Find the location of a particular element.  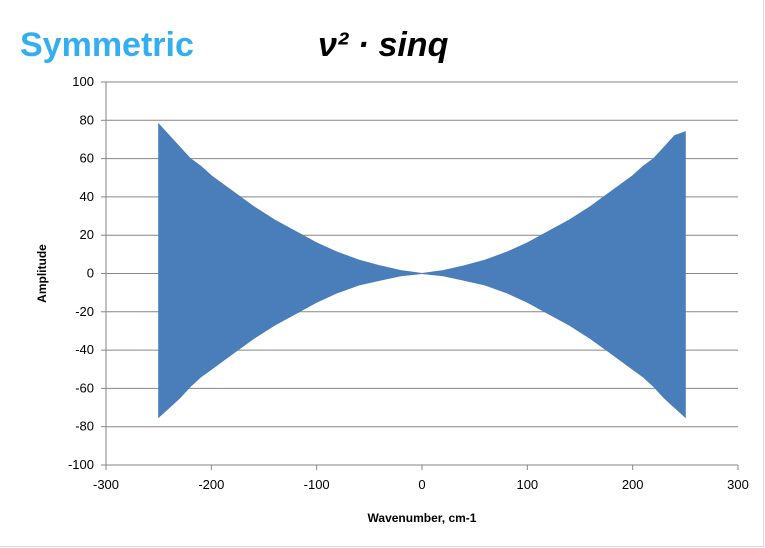

chart-heading-label: Symmetric is located at coordinates (107, 45).